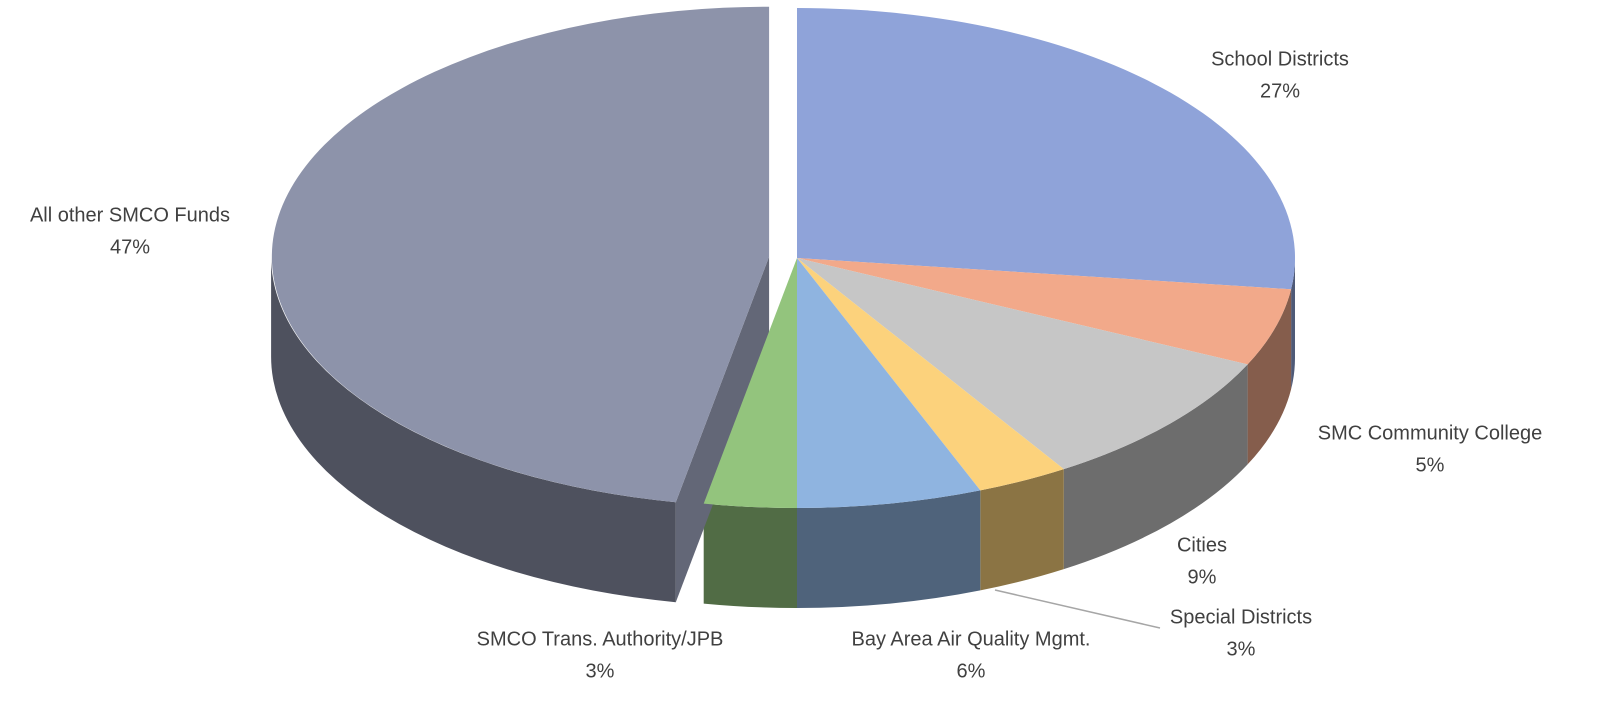 The image size is (1614, 709). Describe the element at coordinates (1430, 465) in the screenshot. I see `value-label: 5%` at that location.